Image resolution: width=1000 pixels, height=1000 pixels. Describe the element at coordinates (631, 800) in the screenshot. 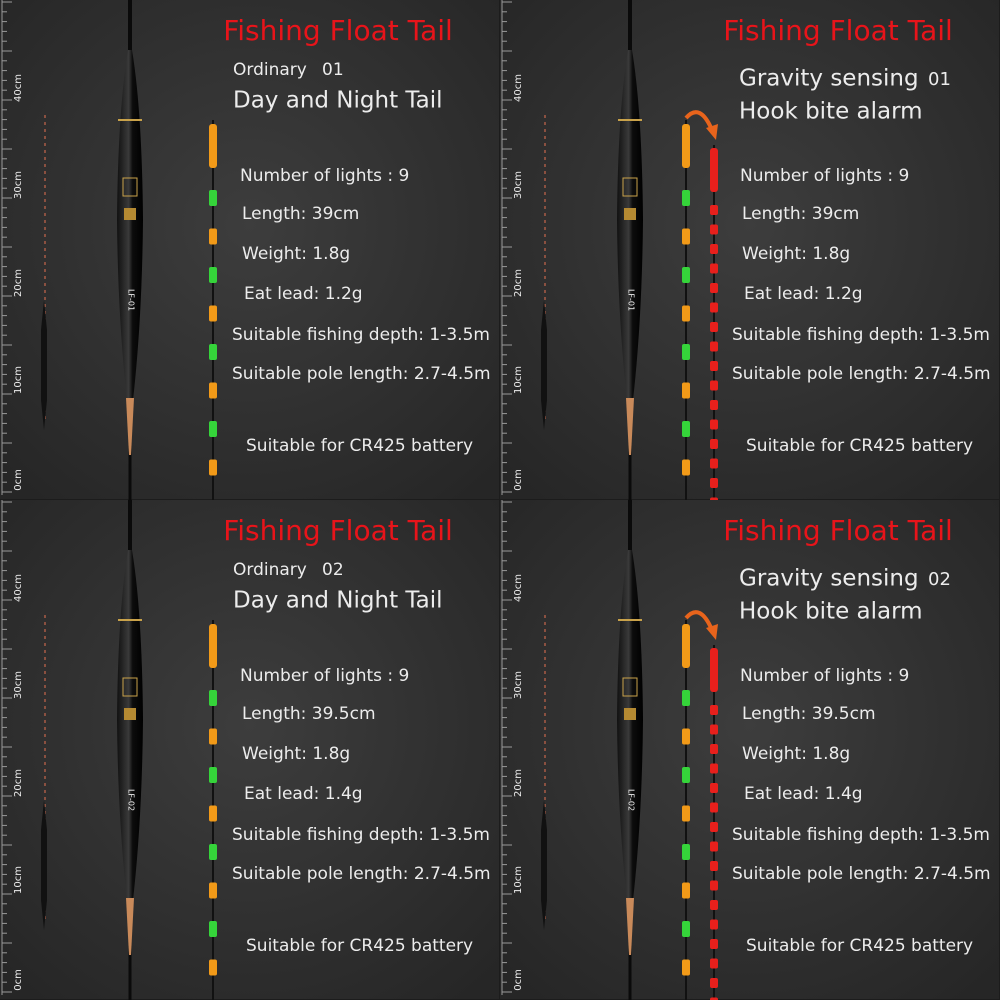

I see `float-label: LF-02` at that location.